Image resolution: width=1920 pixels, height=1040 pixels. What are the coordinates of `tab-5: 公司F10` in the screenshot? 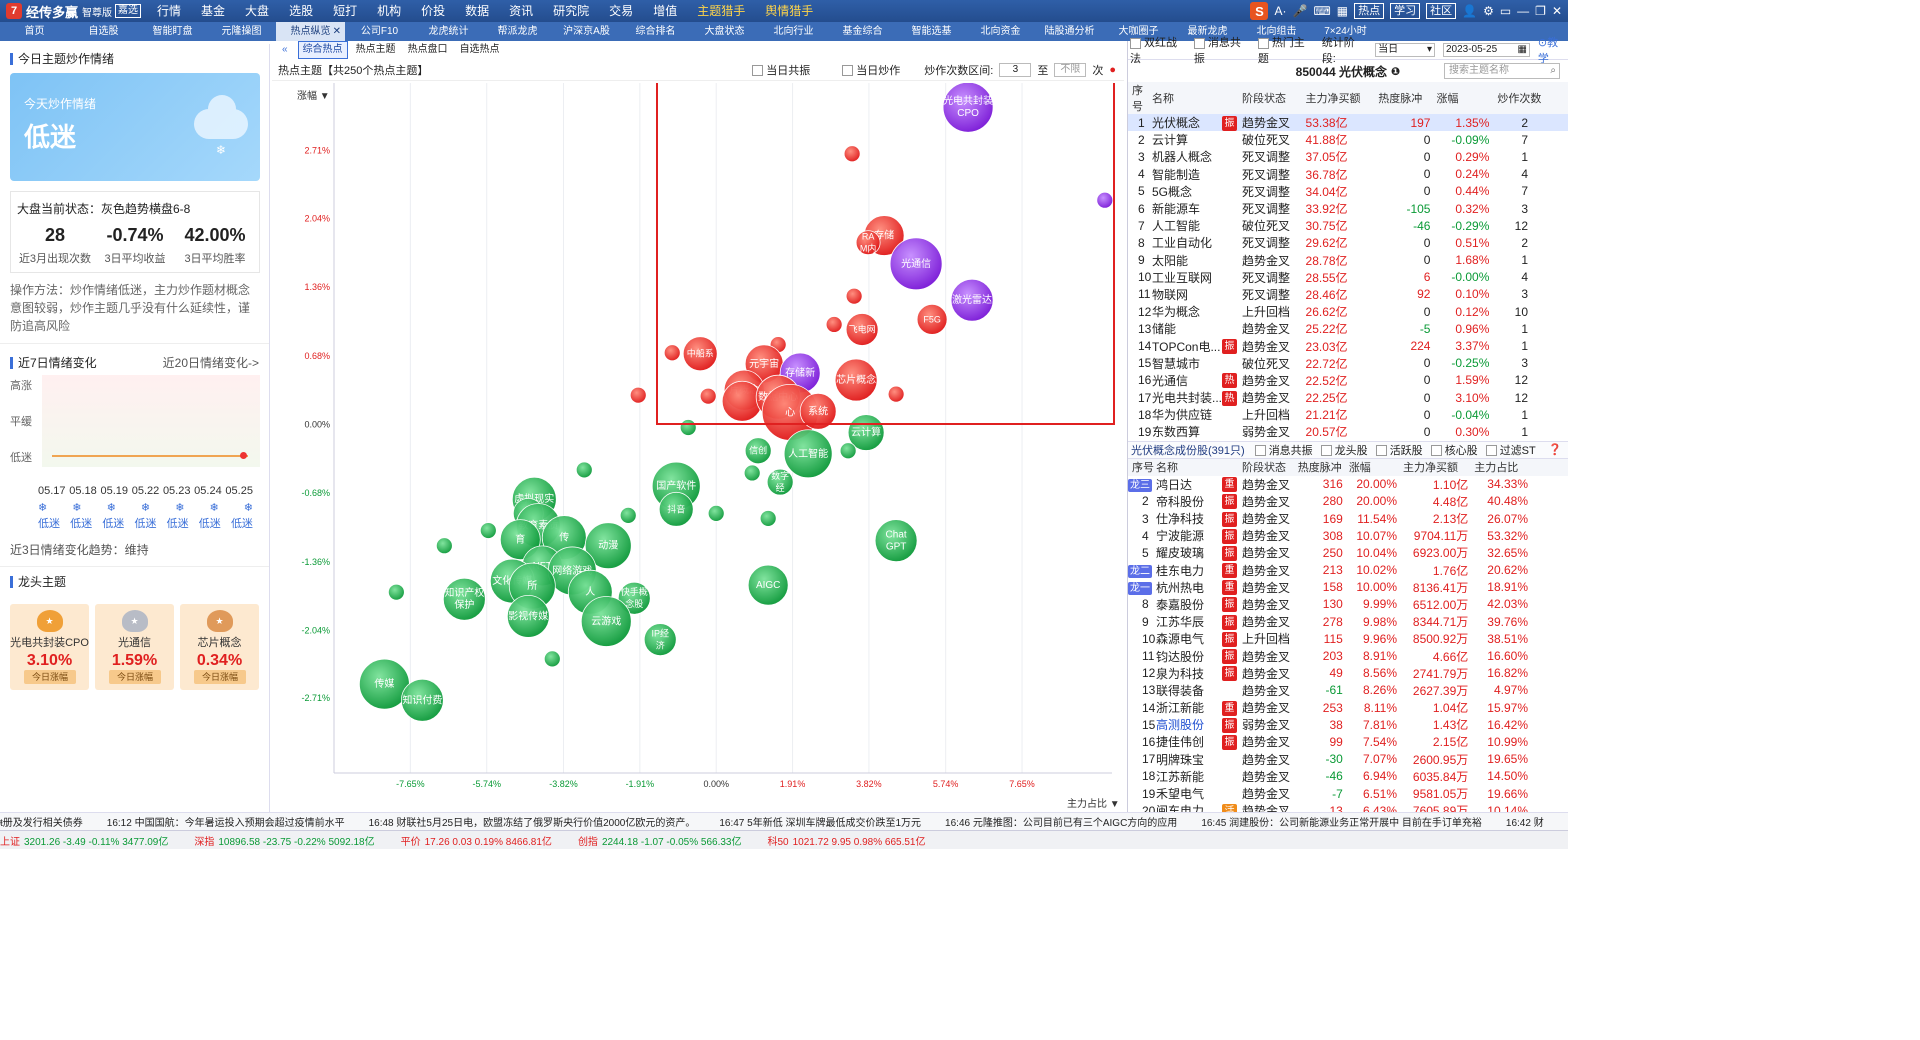 It's located at (379, 31).